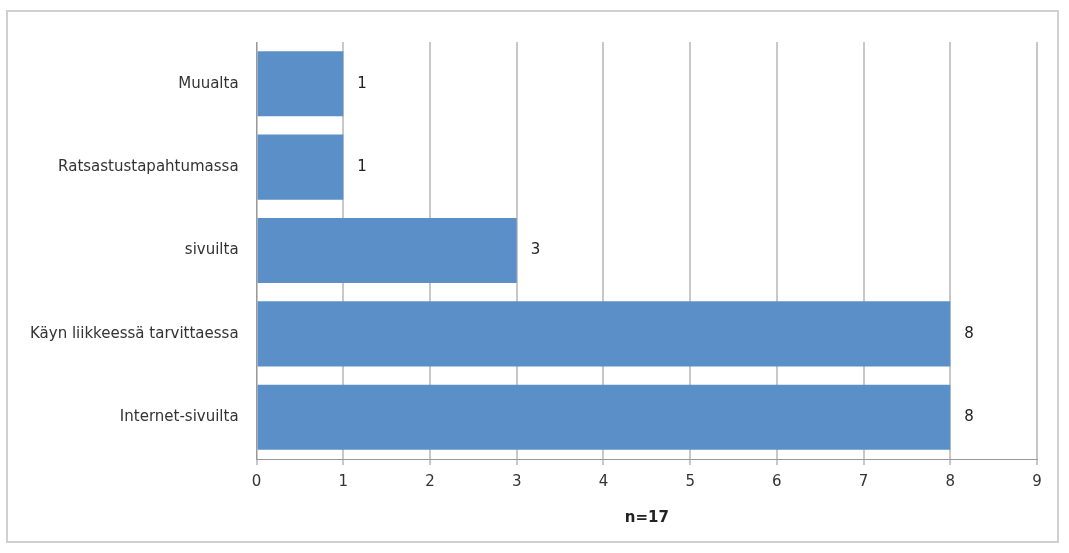 This screenshot has height=553, width=1069. Describe the element at coordinates (343, 480) in the screenshot. I see `x-tick-label: 1` at that location.